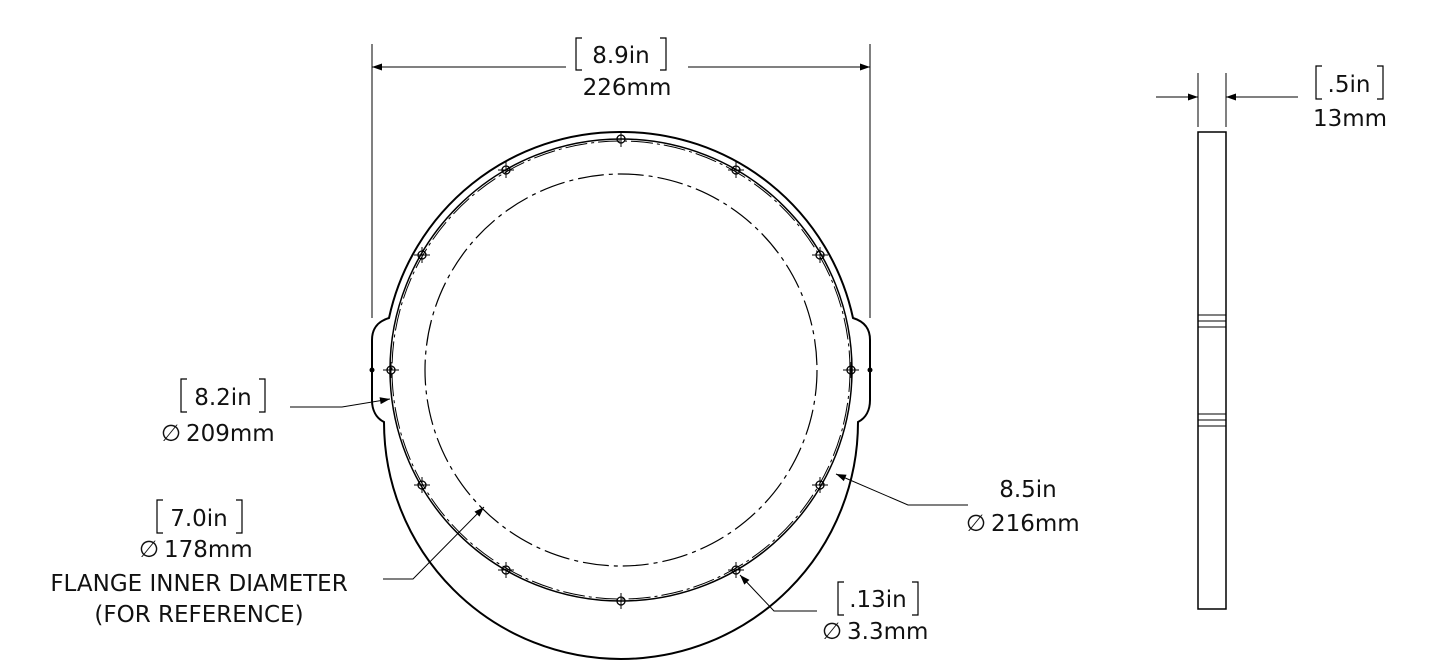 This screenshot has width=1431, height=663. What do you see at coordinates (878, 600) in the screenshot?
I see `hole-inches: .13in` at bounding box center [878, 600].